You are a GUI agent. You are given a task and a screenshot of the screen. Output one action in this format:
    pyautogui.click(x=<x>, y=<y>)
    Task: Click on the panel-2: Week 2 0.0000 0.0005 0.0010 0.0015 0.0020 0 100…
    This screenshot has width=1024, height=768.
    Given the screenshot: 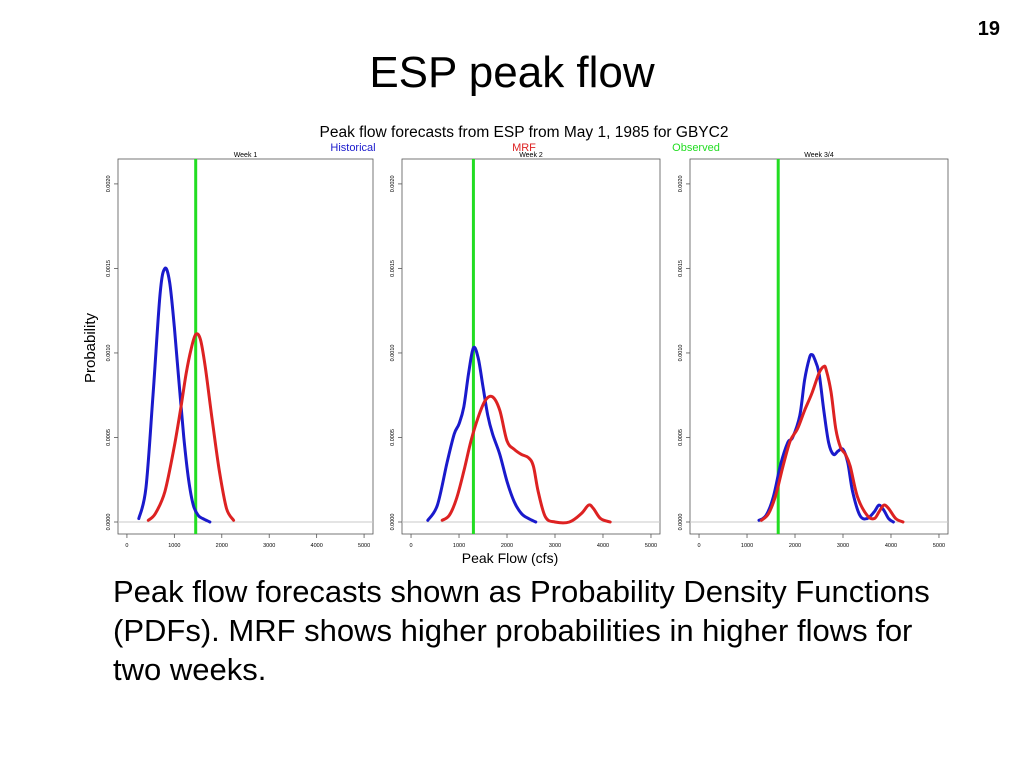 What is the action you would take?
    pyautogui.click(x=525, y=350)
    